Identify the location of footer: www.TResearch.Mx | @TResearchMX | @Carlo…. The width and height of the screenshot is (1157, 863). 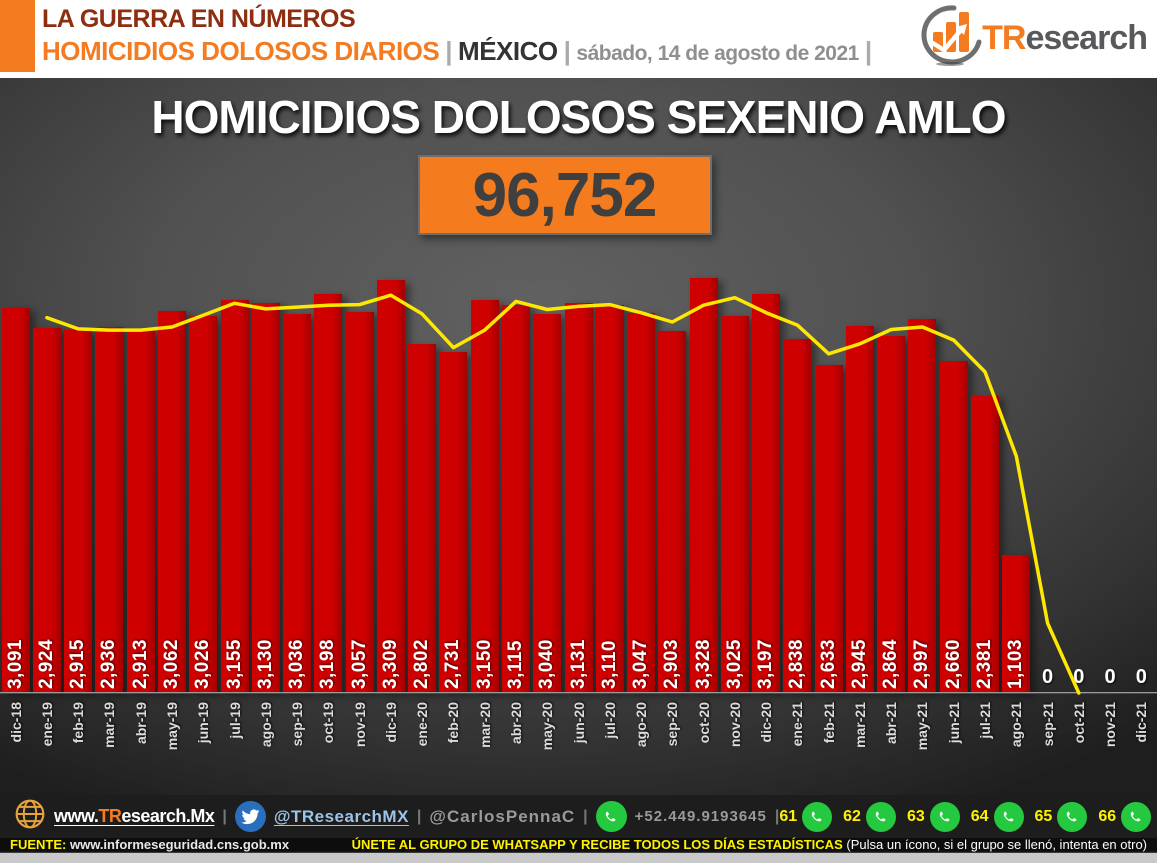
(578, 829).